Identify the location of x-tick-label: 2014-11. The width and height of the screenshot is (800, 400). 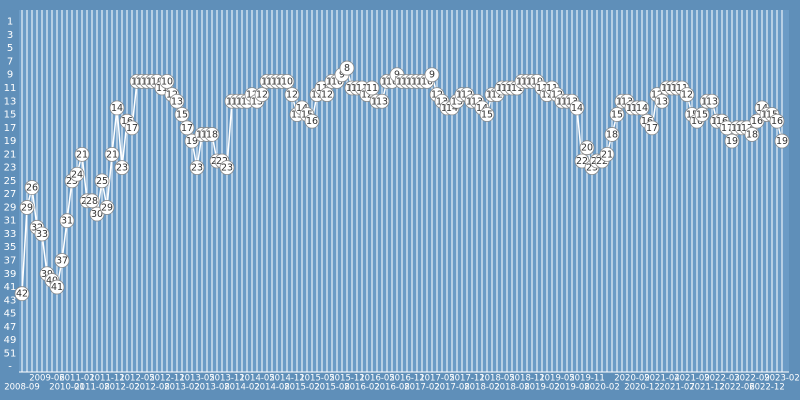
(287, 379).